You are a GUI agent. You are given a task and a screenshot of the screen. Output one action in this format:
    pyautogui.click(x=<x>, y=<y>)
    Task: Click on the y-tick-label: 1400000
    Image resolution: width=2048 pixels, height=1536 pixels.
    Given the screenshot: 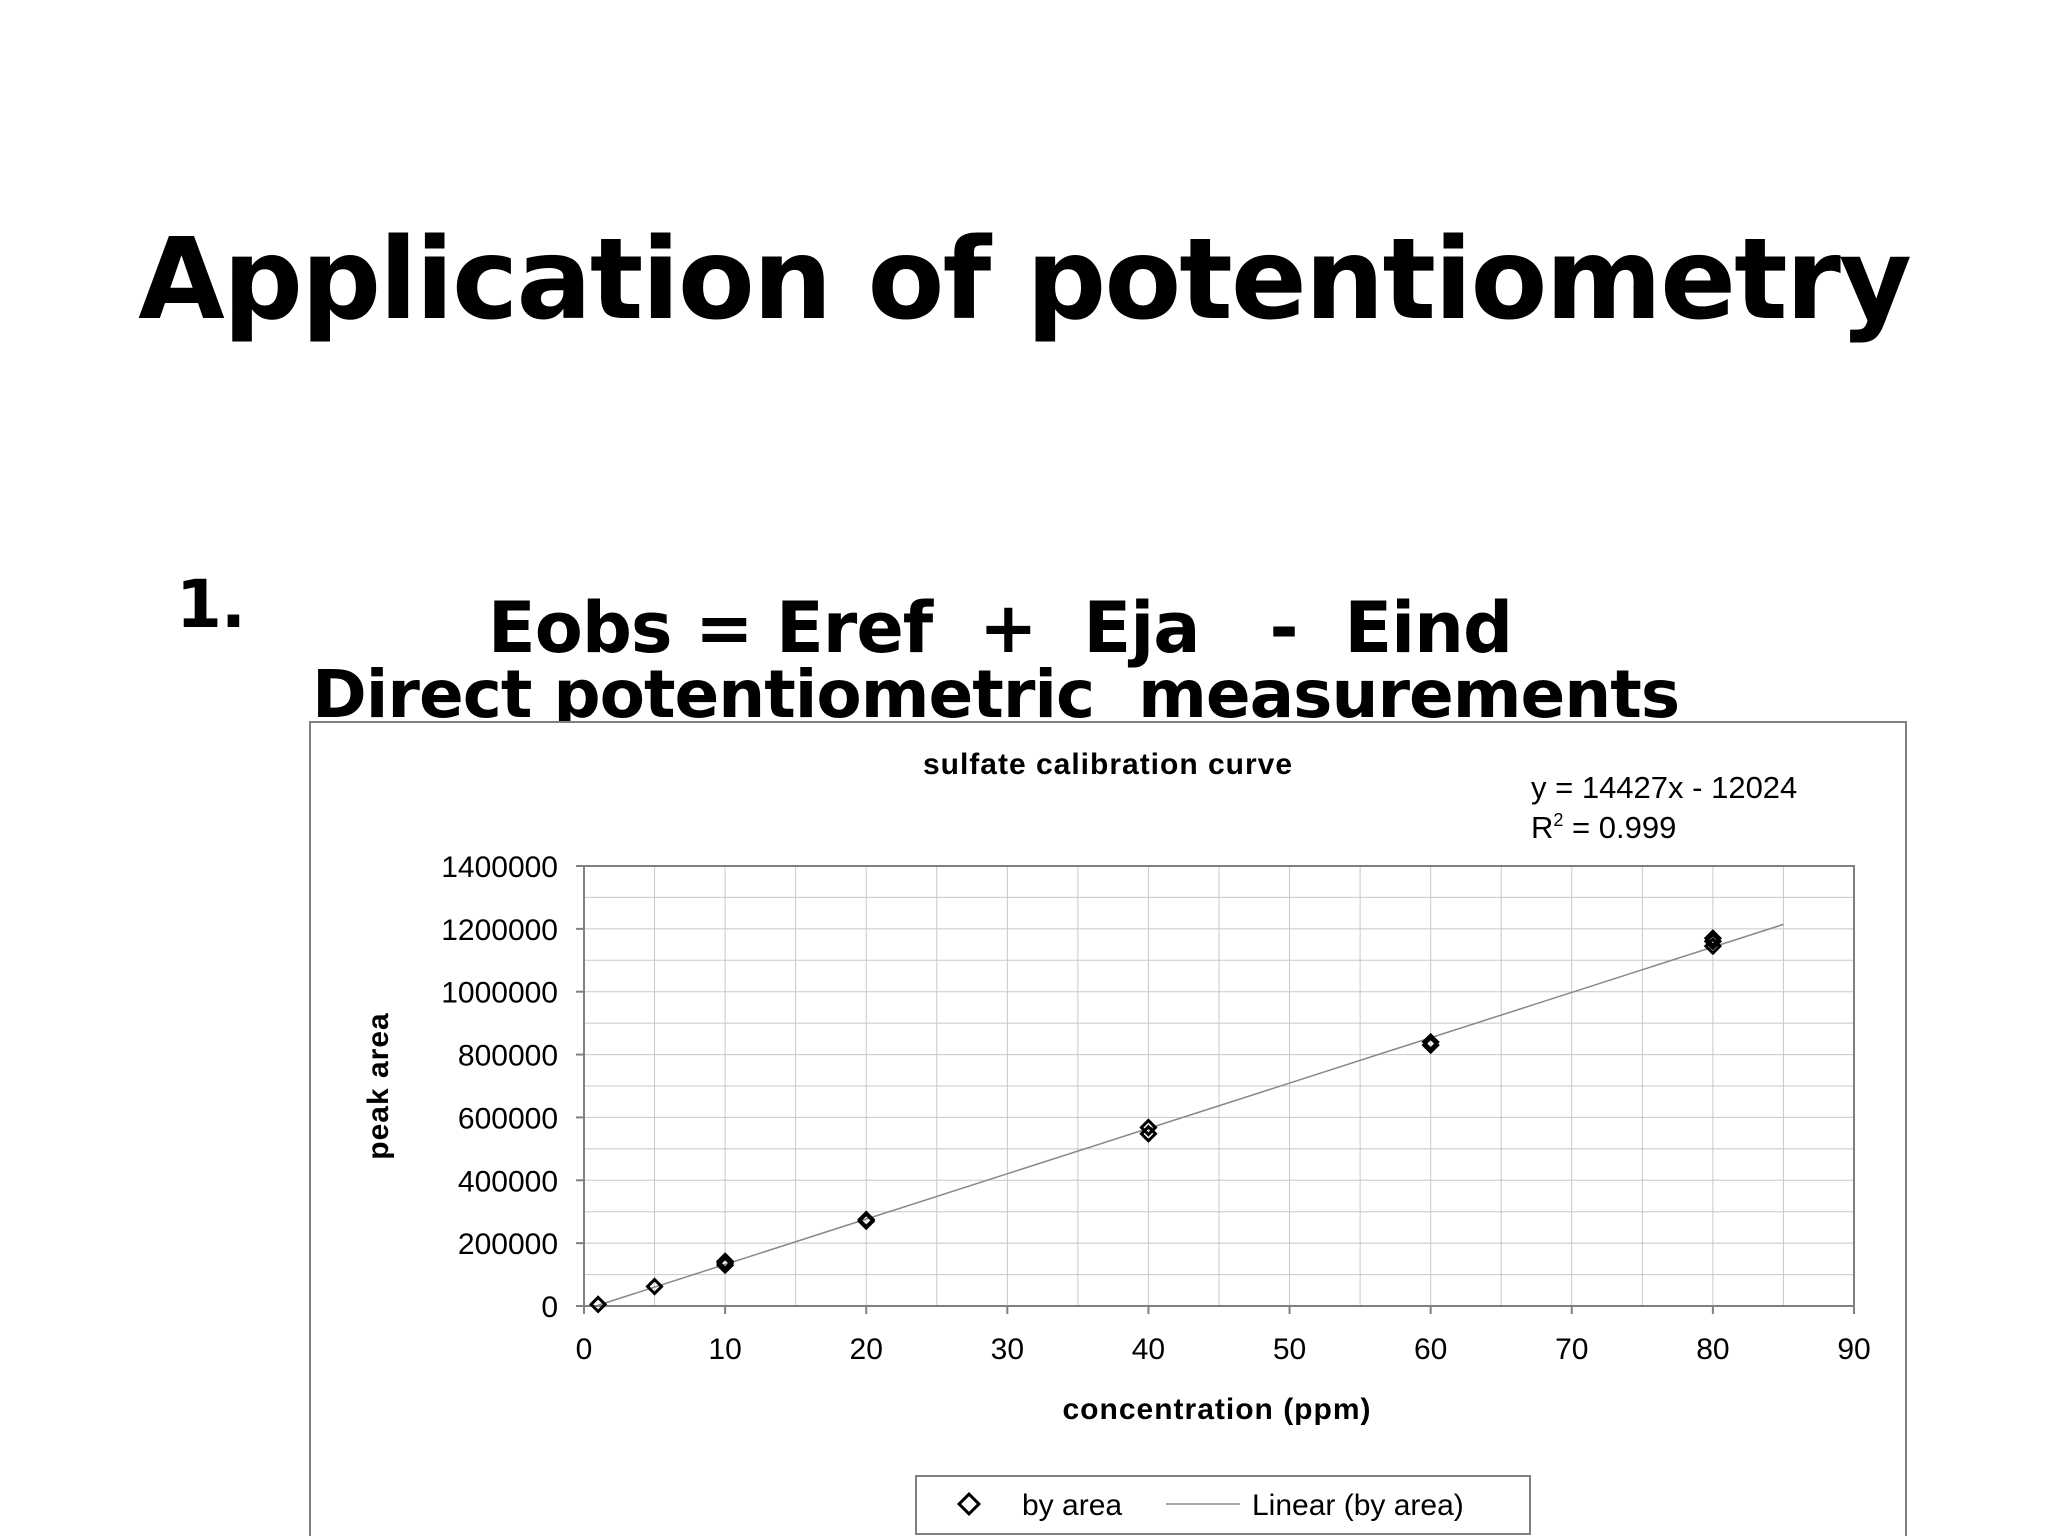 What is the action you would take?
    pyautogui.click(x=499, y=867)
    